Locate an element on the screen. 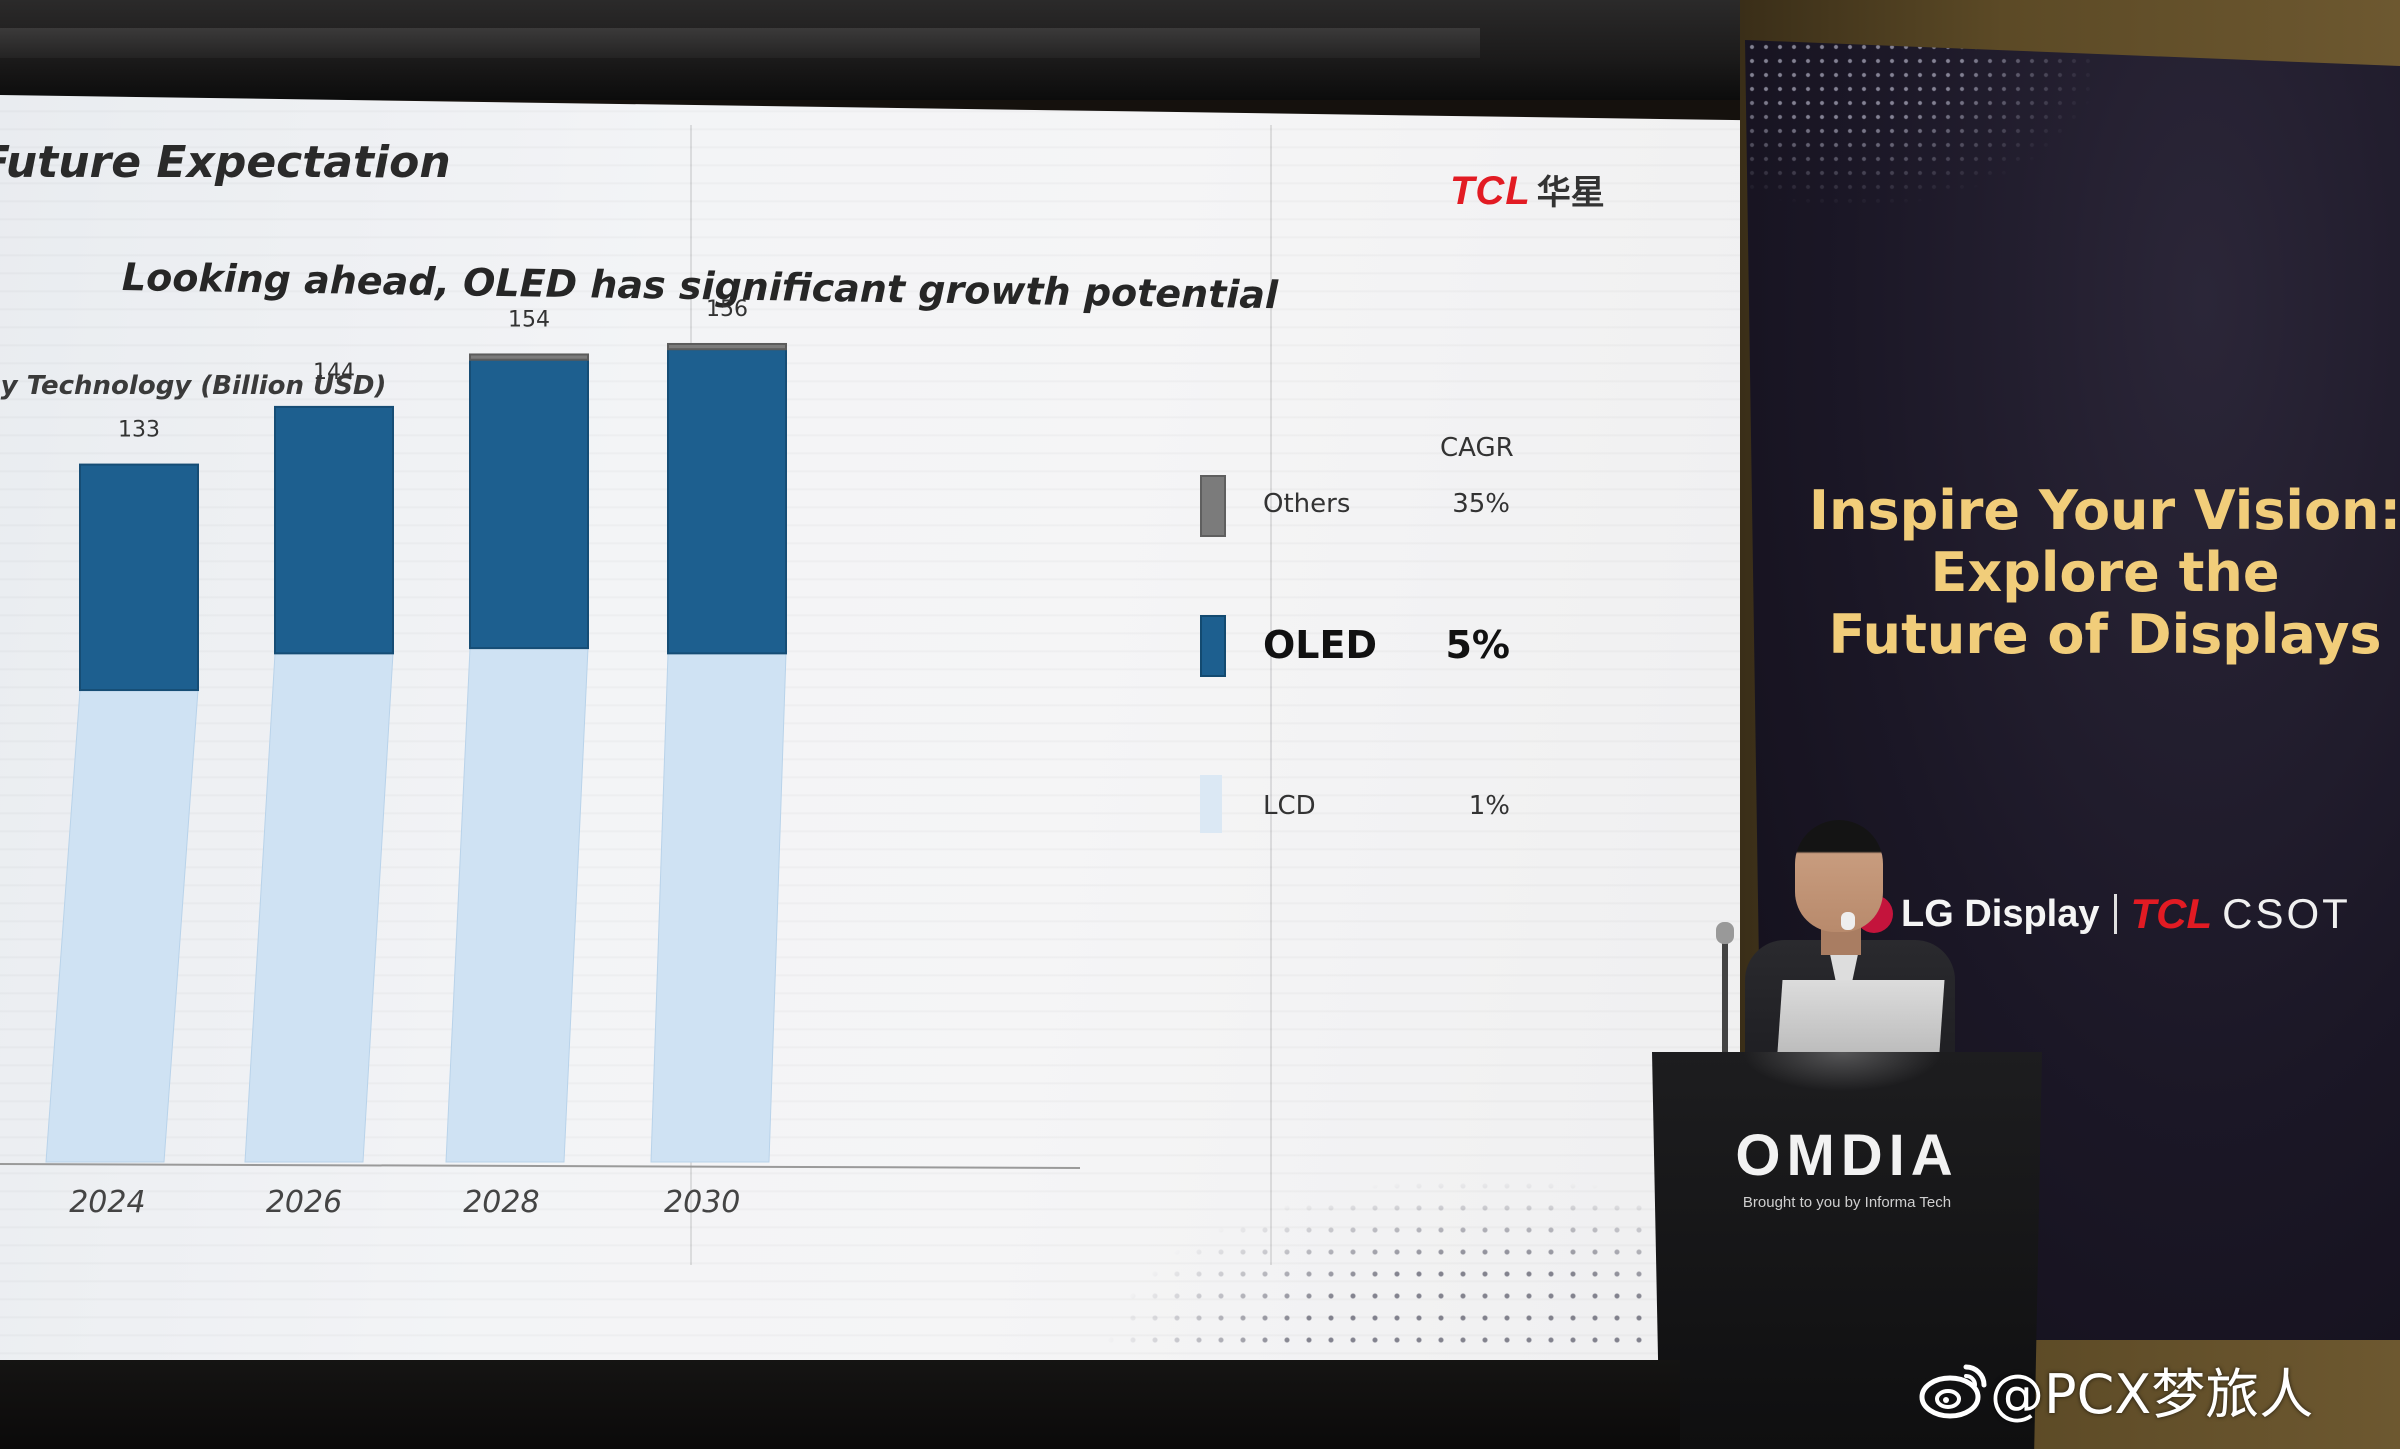 Image resolution: width=2400 pixels, height=1449 pixels. tcl-logo: TCL 华星 is located at coordinates (1527, 189).